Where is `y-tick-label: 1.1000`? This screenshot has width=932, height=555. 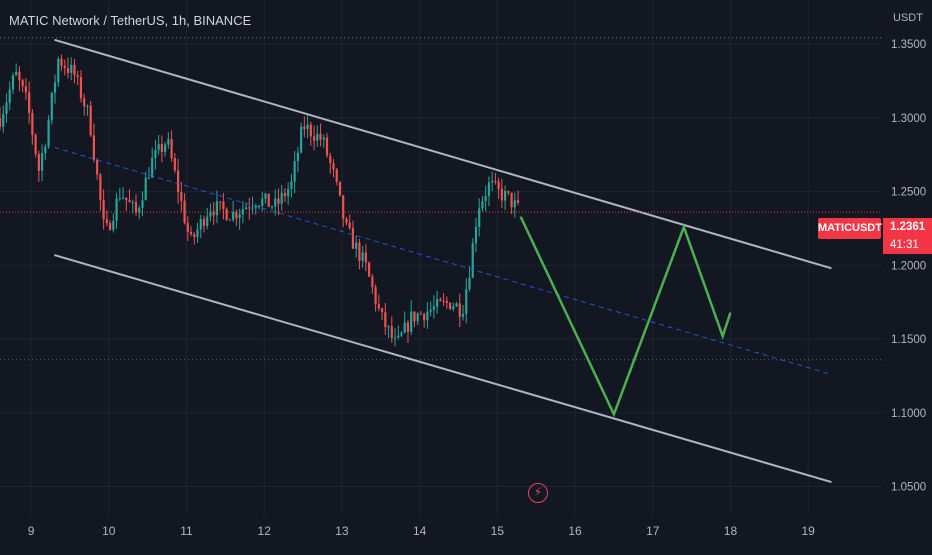
y-tick-label: 1.1000 is located at coordinates (908, 414).